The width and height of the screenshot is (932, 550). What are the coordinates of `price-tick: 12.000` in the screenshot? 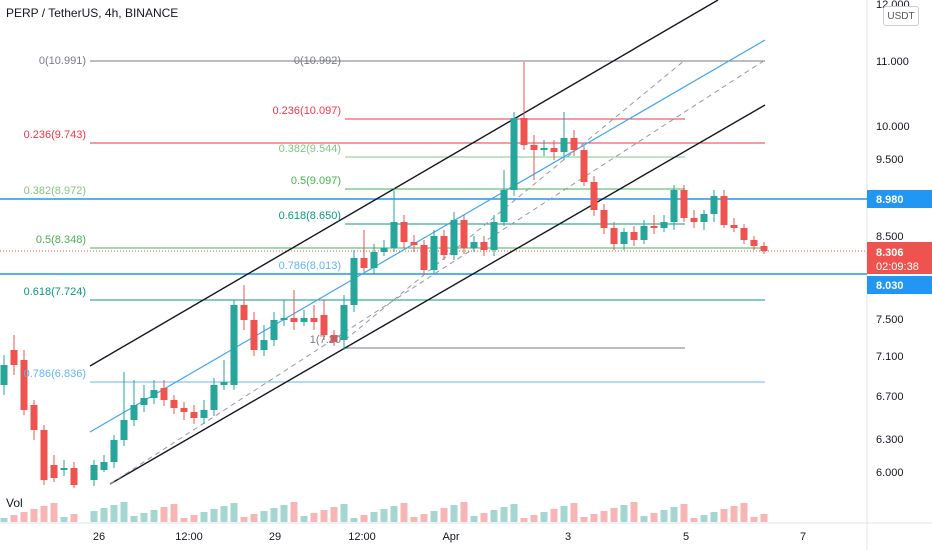 It's located at (893, 5).